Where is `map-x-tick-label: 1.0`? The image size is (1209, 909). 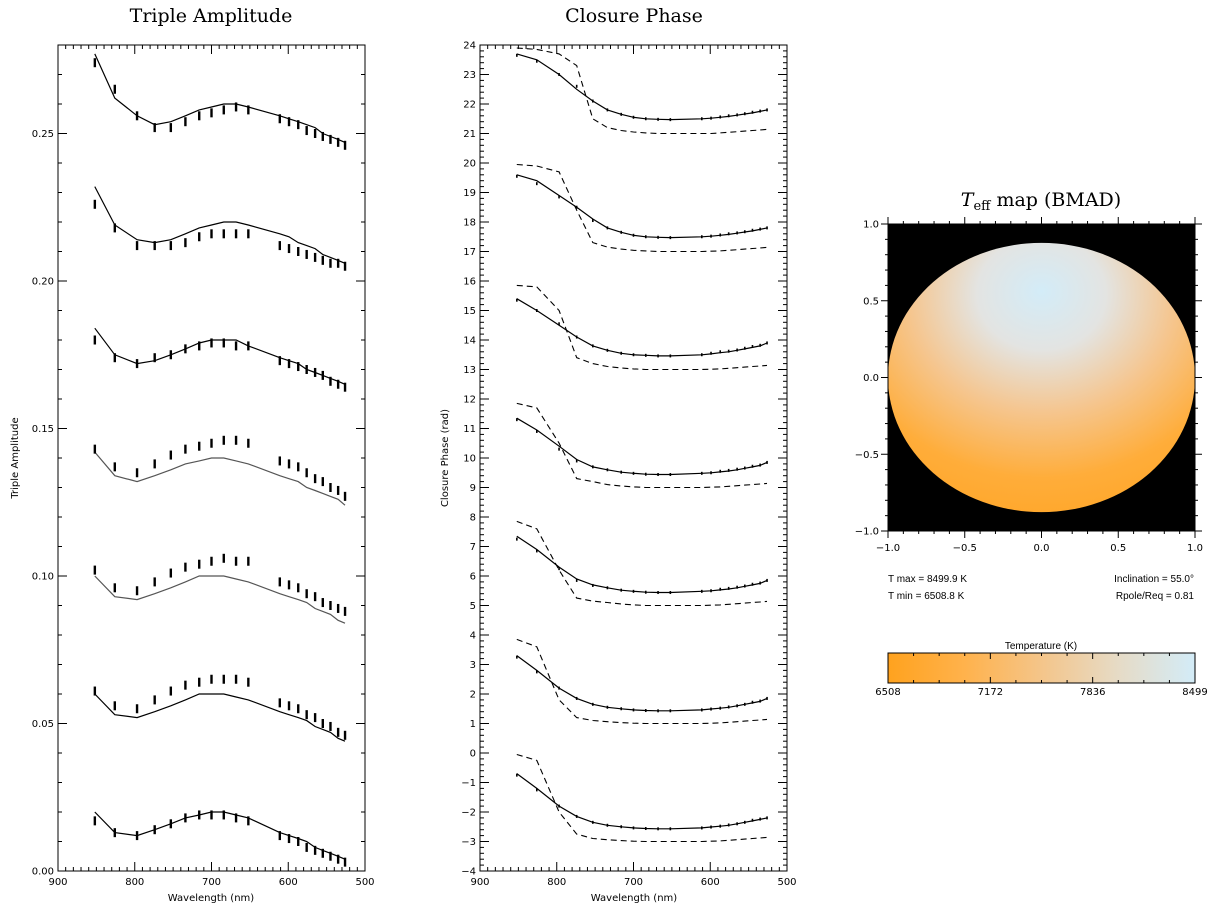
map-x-tick-label: 1.0 is located at coordinates (1195, 548).